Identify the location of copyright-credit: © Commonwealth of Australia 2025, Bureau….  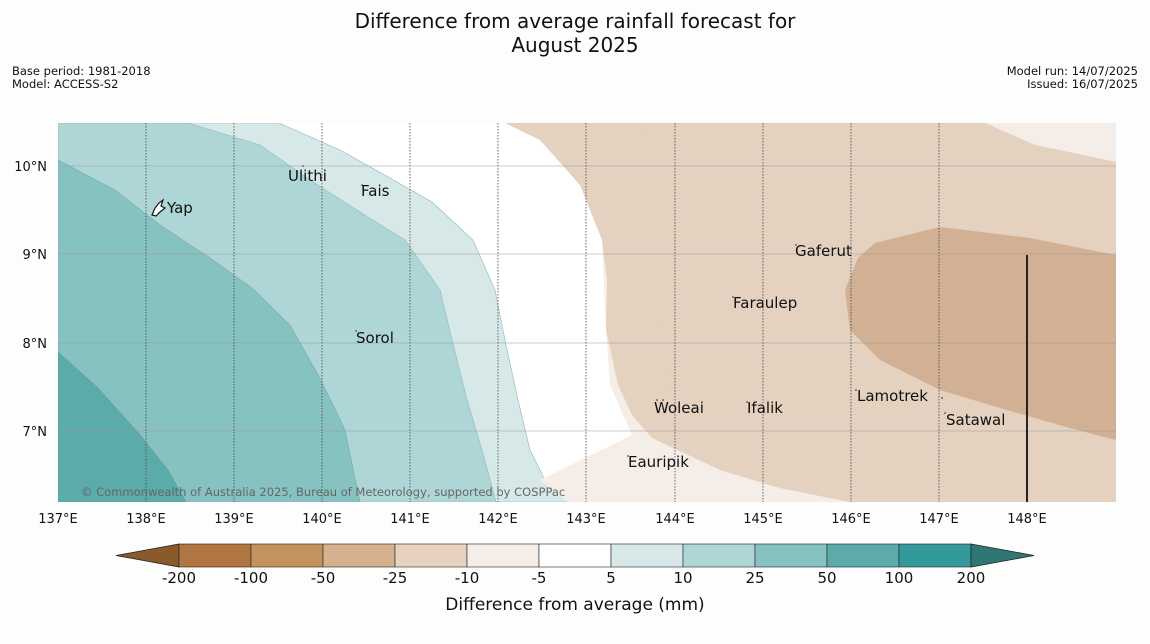
(323, 492).